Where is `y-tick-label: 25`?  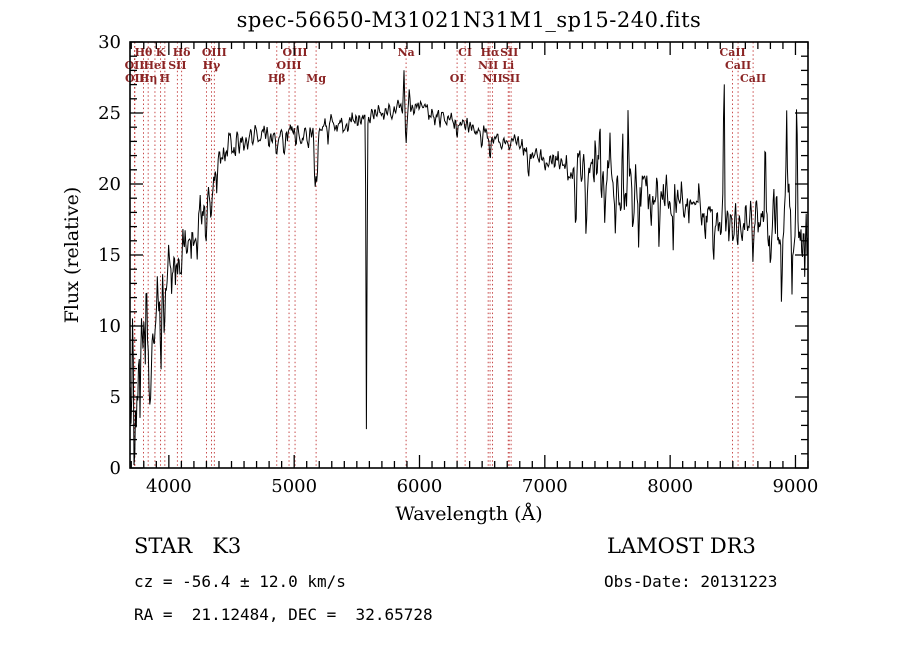
y-tick-label: 25 is located at coordinates (109, 113).